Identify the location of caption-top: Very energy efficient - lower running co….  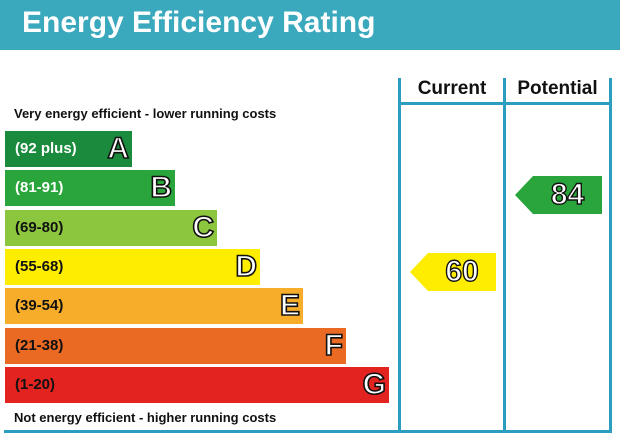
(145, 113).